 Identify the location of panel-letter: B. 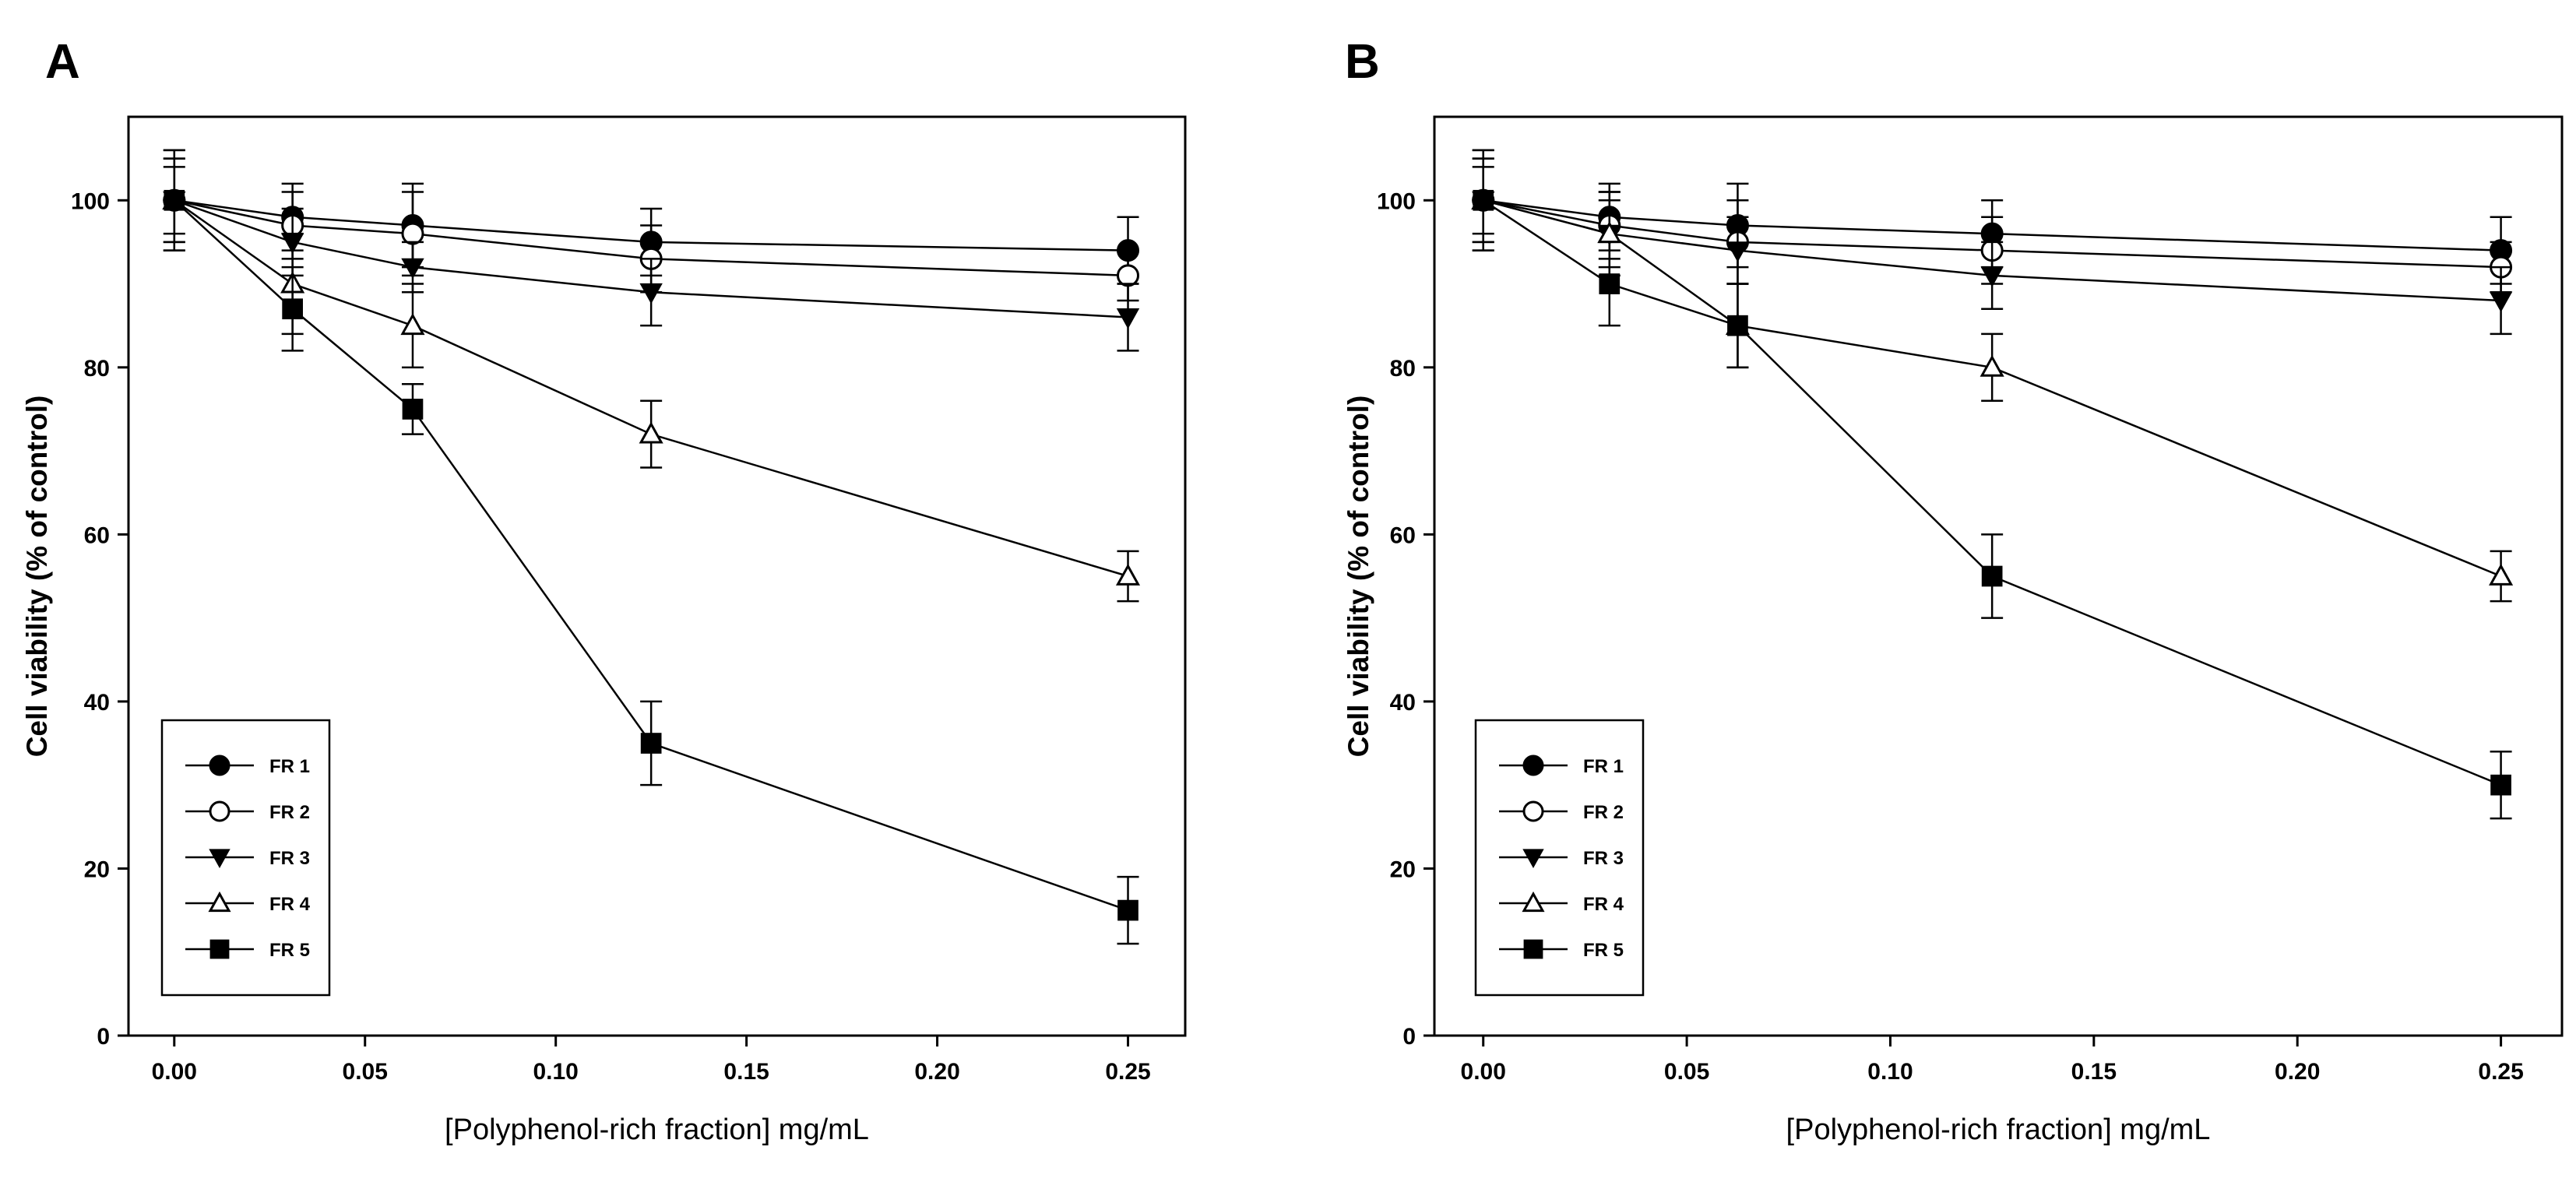
(1362, 62).